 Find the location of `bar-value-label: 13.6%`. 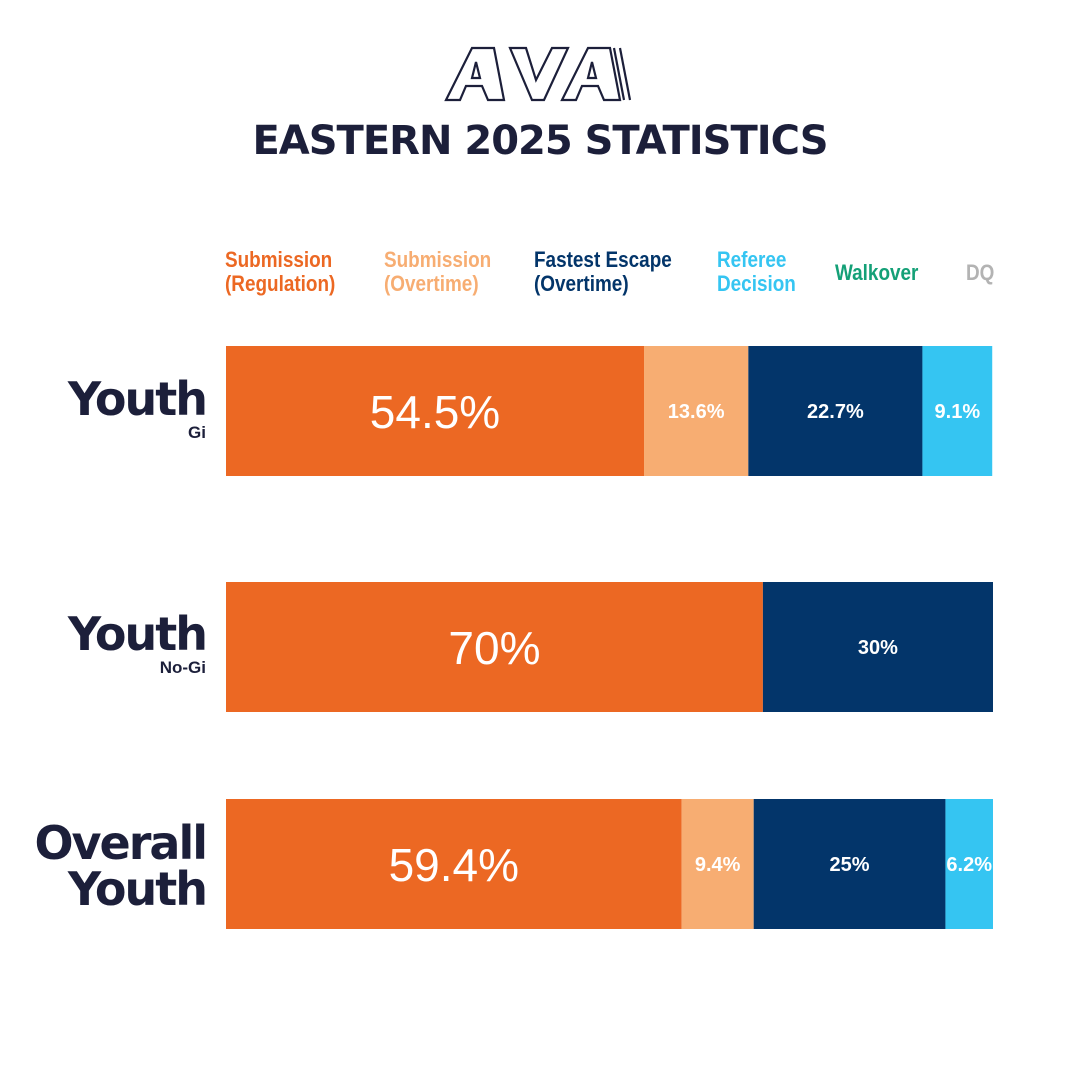

bar-value-label: 13.6% is located at coordinates (696, 412).